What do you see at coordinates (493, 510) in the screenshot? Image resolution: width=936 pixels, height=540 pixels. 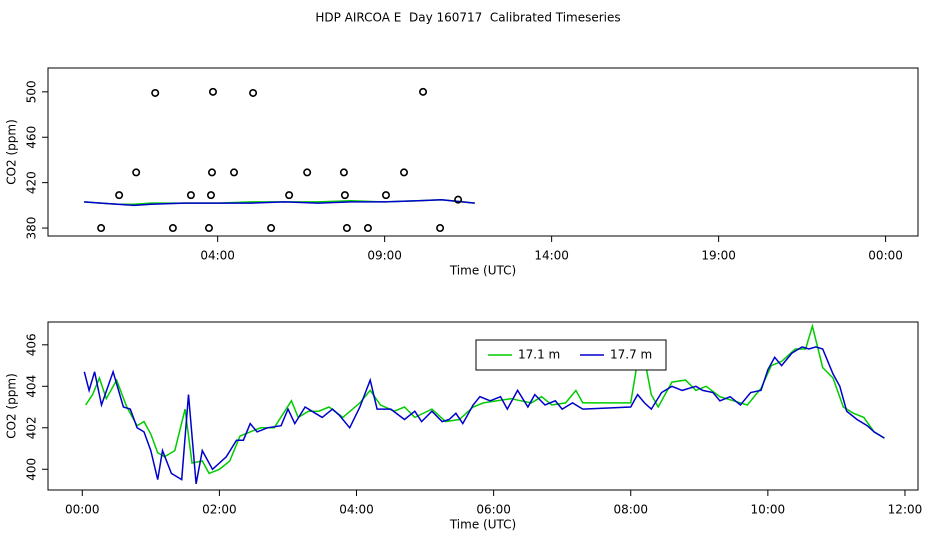 I see `x-tick-label: 06:00` at bounding box center [493, 510].